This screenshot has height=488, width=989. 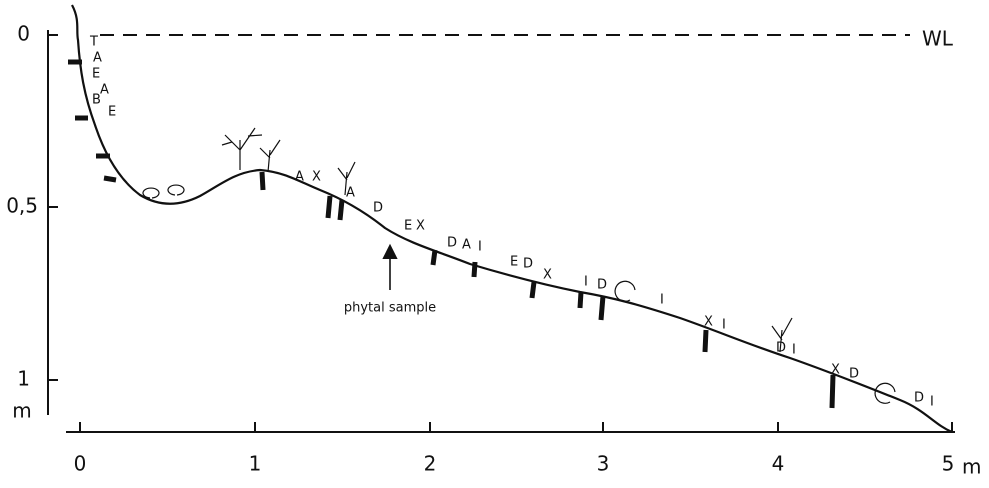 I want to click on x-tick-label: 4, so click(x=778, y=464).